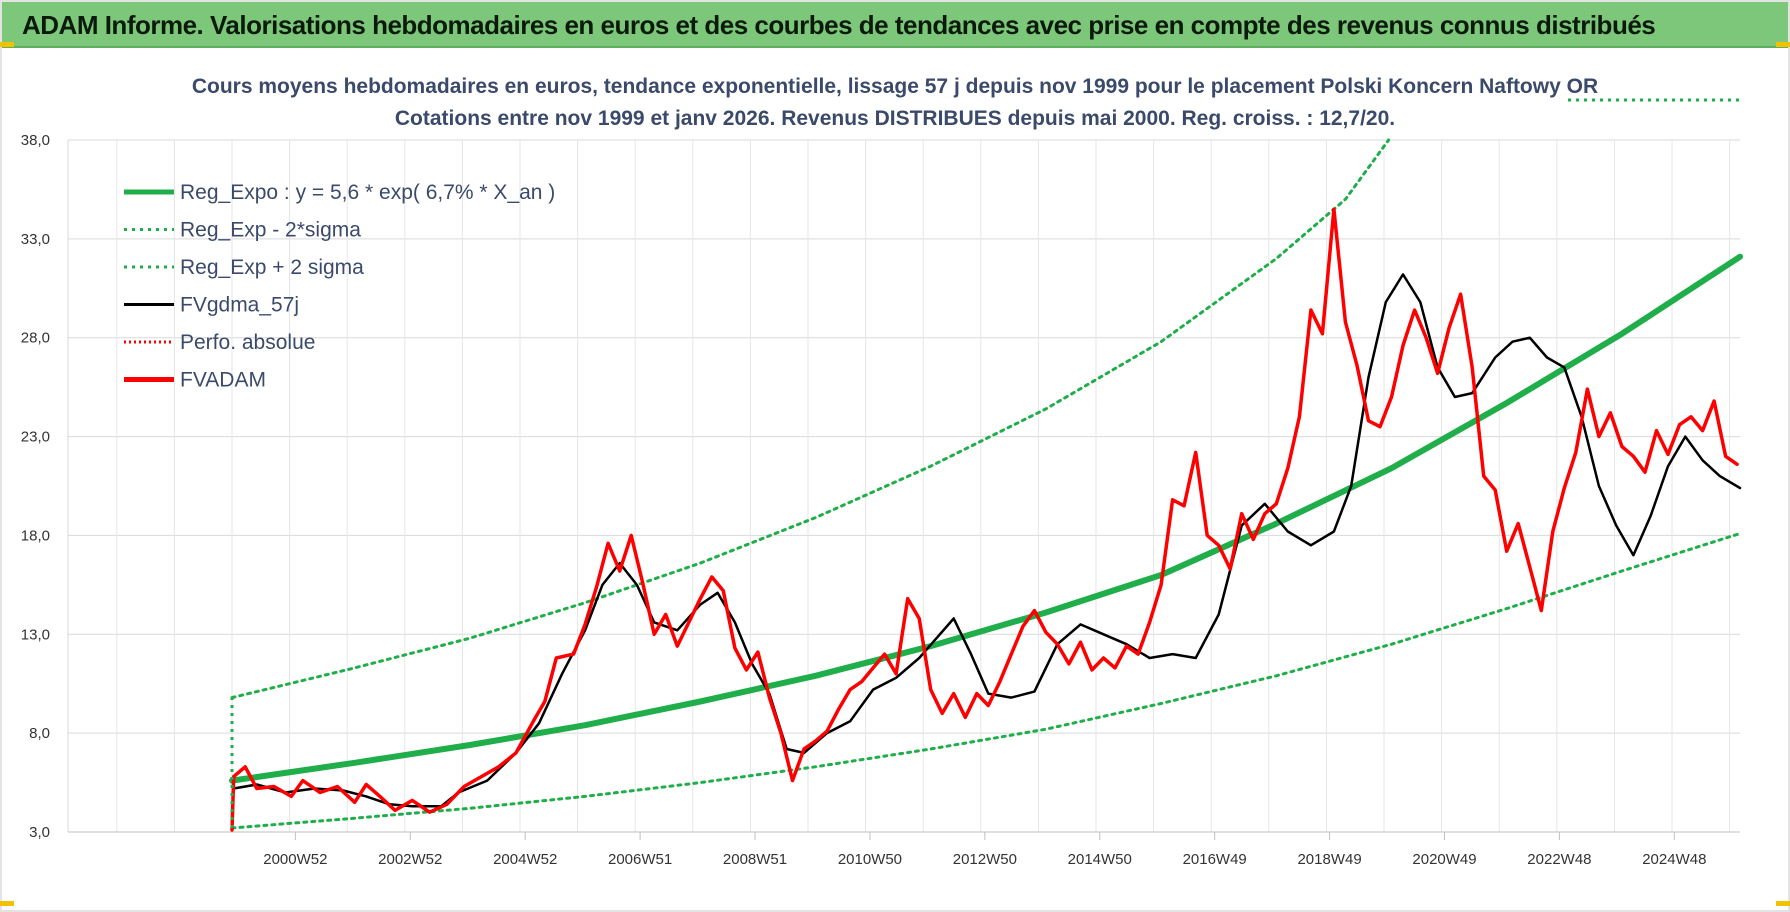 The width and height of the screenshot is (1790, 912). I want to click on y-tick-label: 23,0, so click(35, 437).